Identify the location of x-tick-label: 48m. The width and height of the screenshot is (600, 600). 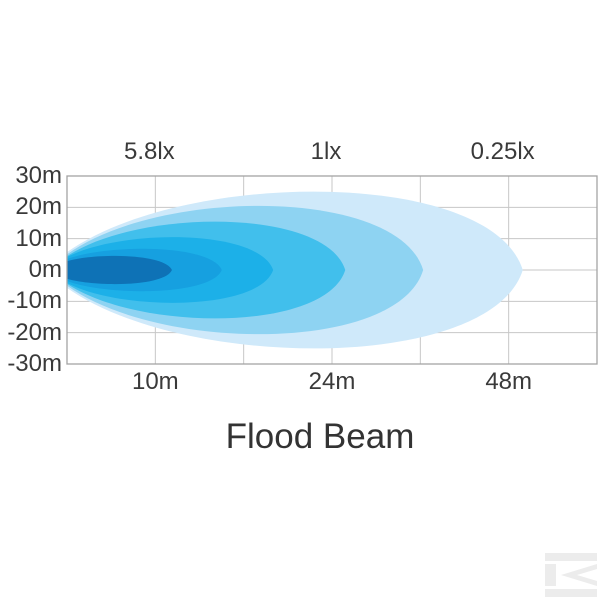
(508, 381).